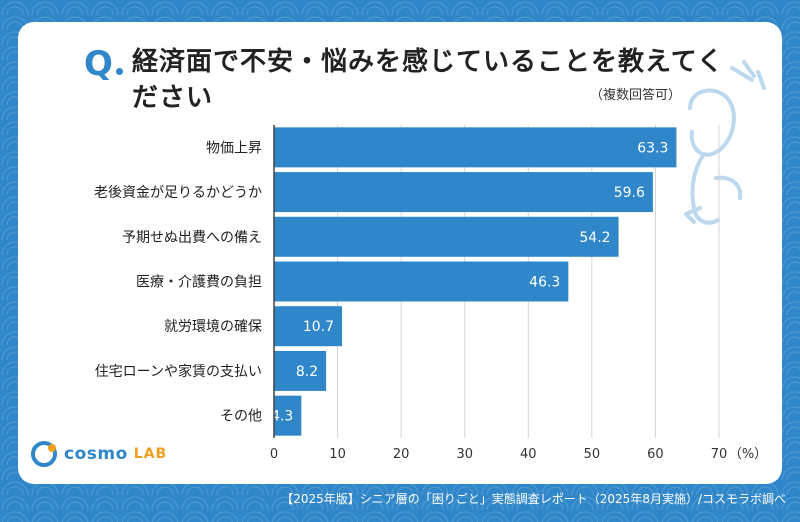 Image resolution: width=800 pixels, height=522 pixels. What do you see at coordinates (192, 238) in the screenshot?
I see `category-label: 予期せぬ出費への備え` at bounding box center [192, 238].